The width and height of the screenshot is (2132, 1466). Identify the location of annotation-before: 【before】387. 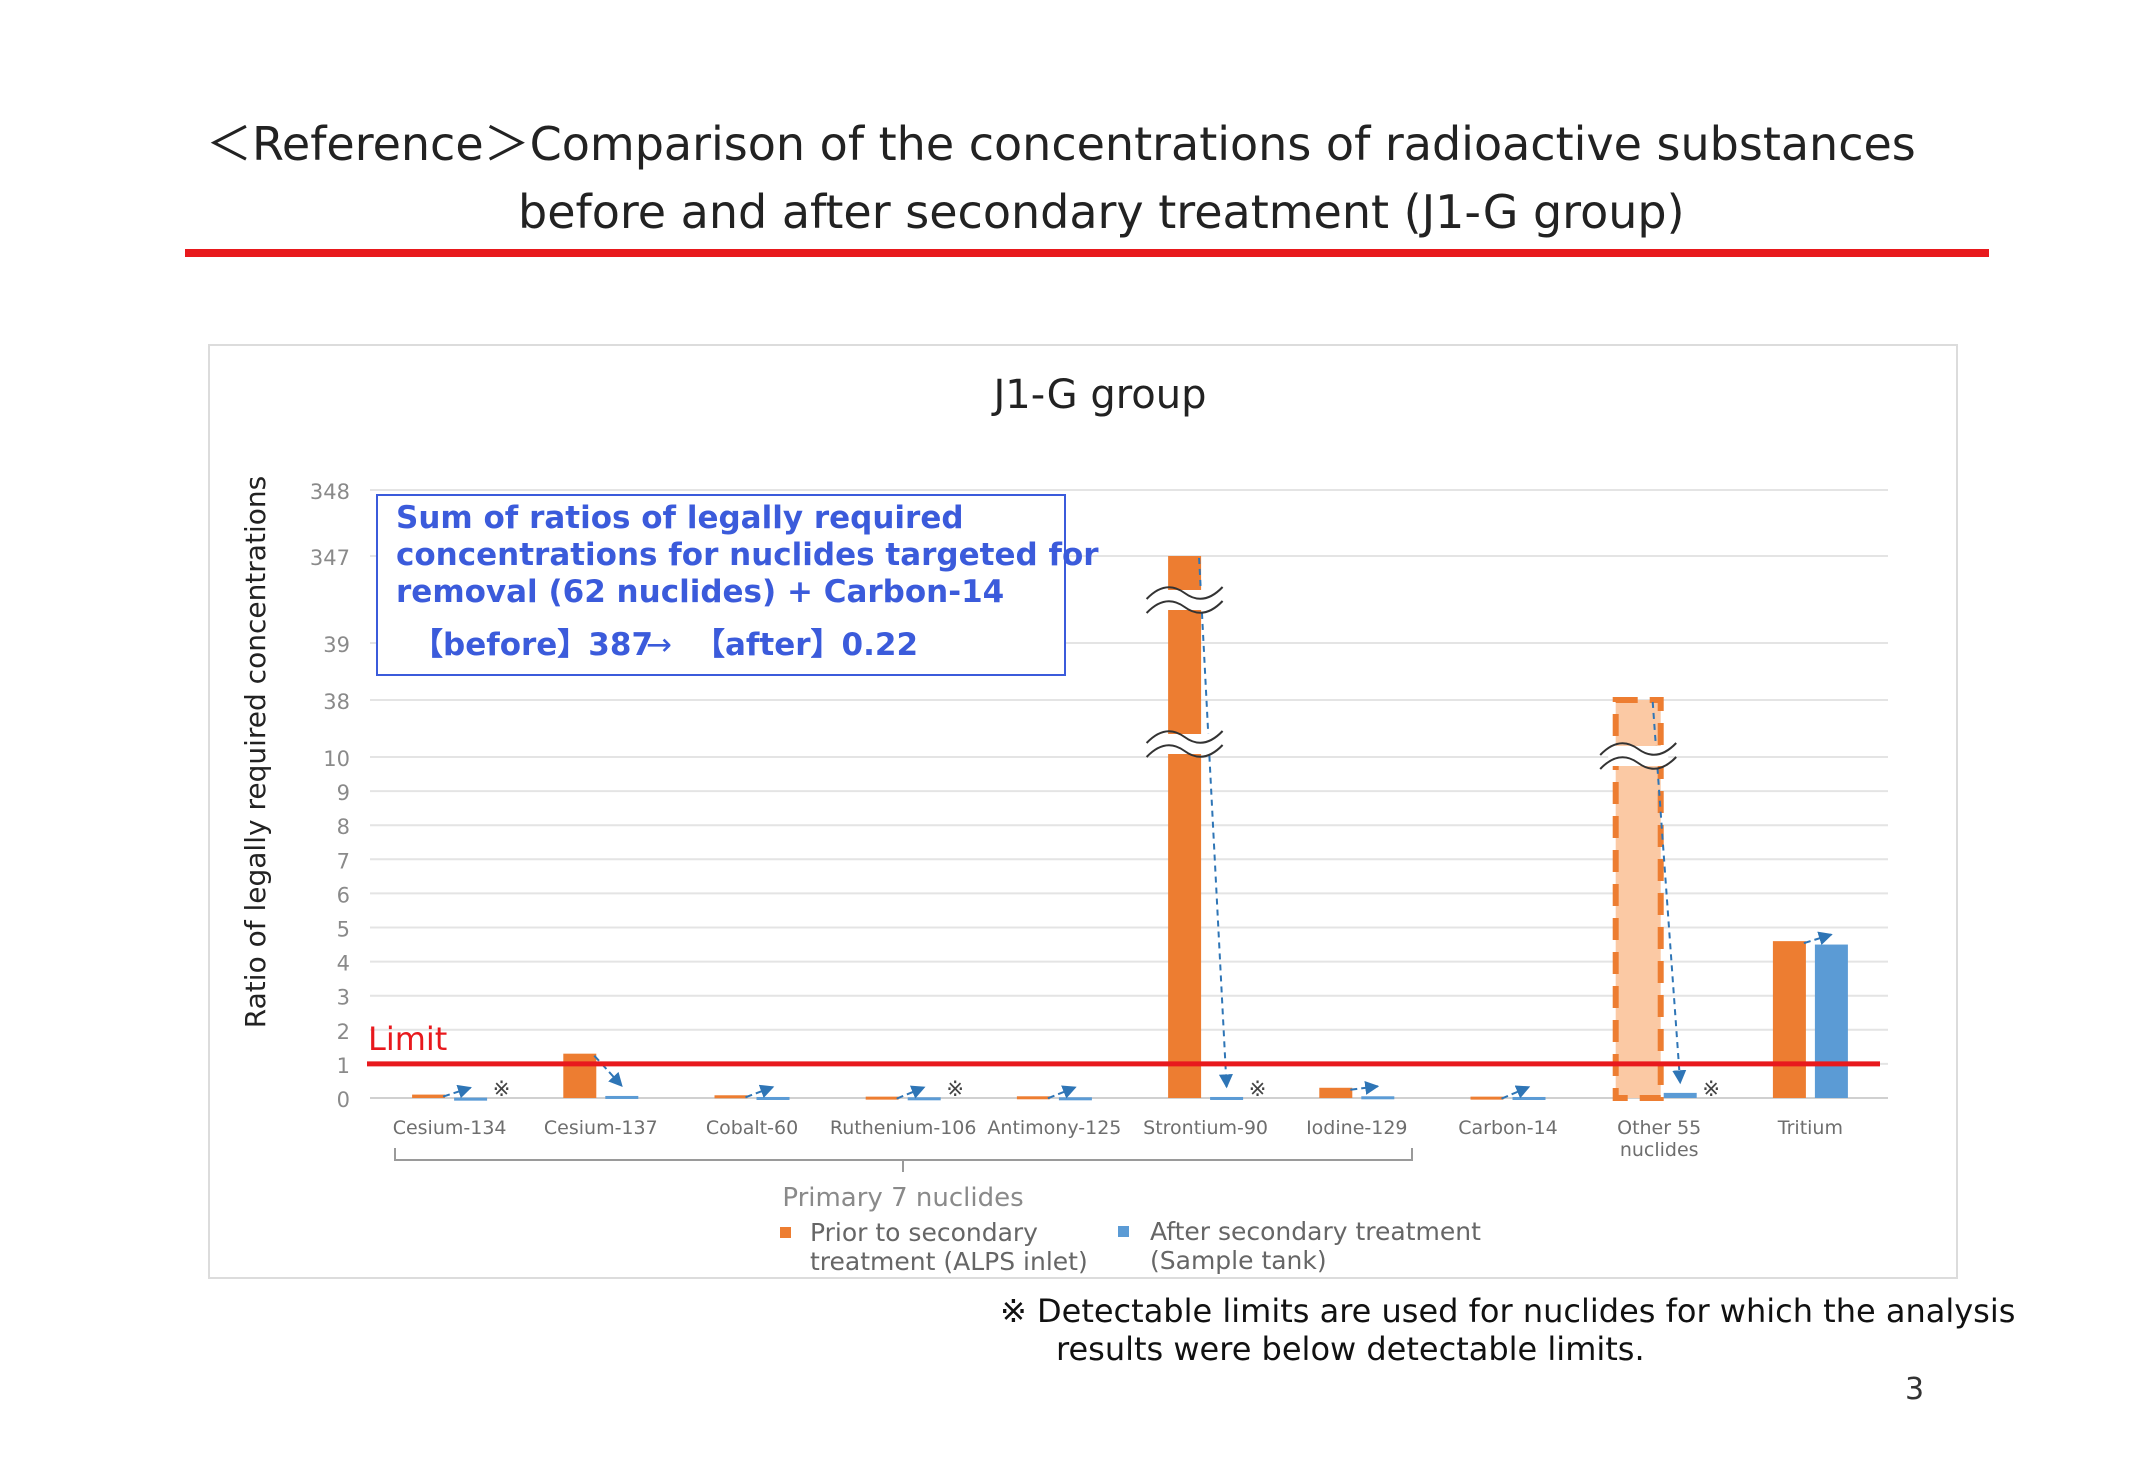
(532, 645).